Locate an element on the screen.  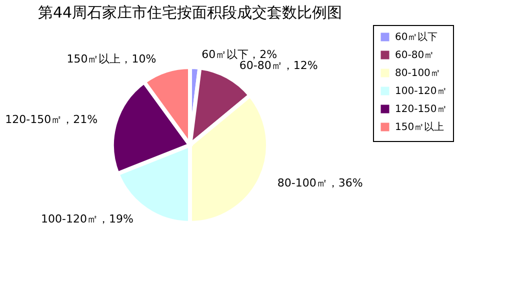
data-label: 120-150㎡，21% is located at coordinates (51, 119).